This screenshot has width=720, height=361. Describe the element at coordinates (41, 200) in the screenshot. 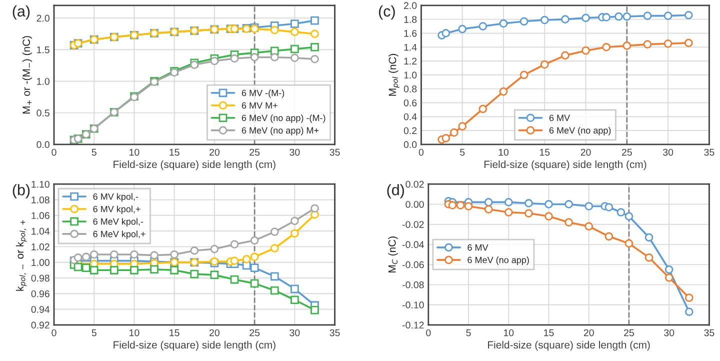

I see `y-tick-label: 1.08` at that location.